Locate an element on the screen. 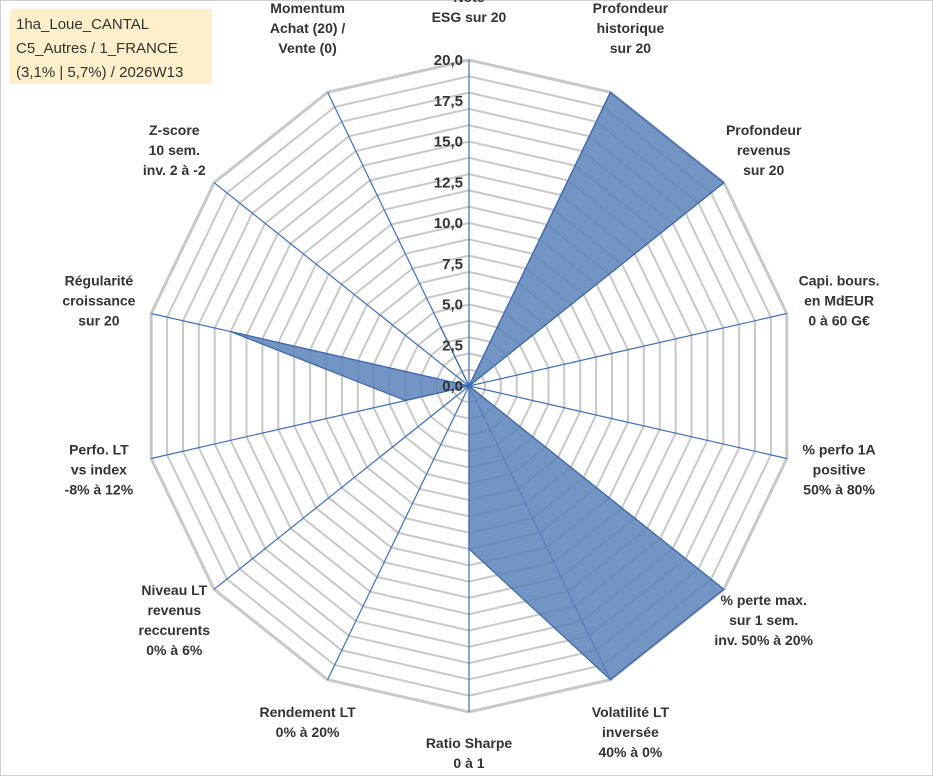 The height and width of the screenshot is (776, 933). radar-tick-labels: 0,0 2,5 5,0 7,5 10,0 12,5 15,0 17,5 20,0 is located at coordinates (448, 223).